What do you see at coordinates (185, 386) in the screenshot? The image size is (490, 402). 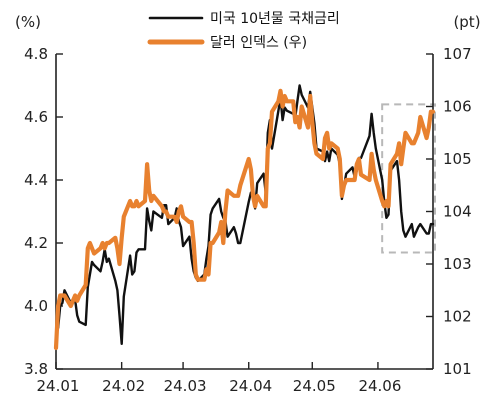 I see `x-tick-label: 24.03` at bounding box center [185, 386].